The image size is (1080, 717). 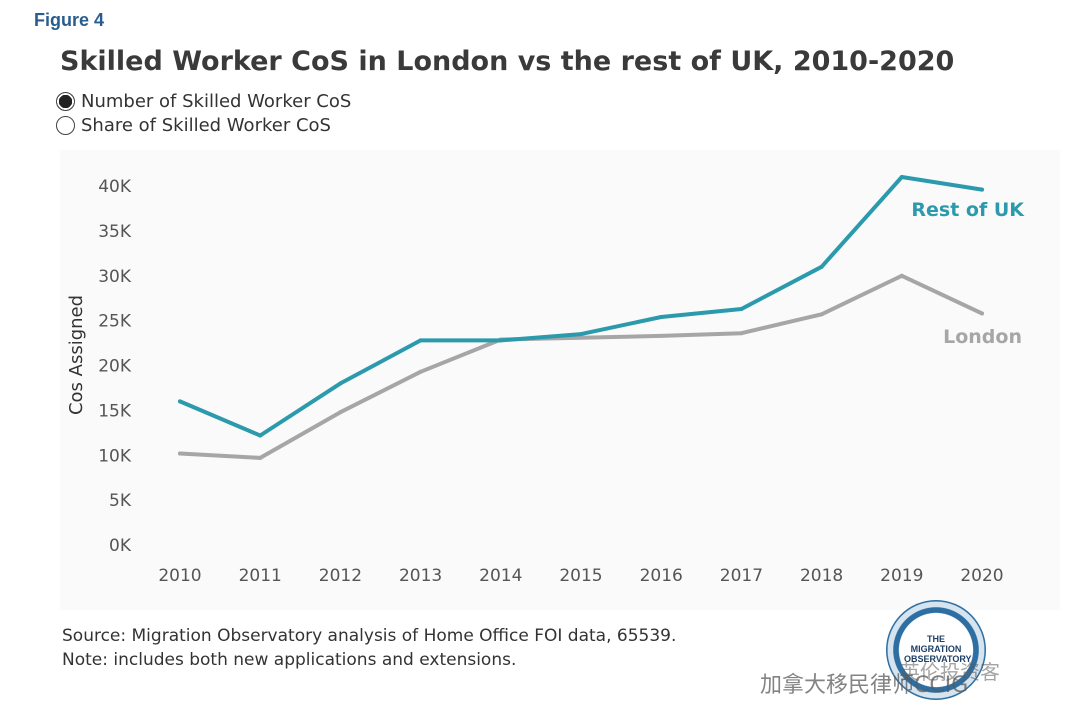 I want to click on logo-text-line1: THE, so click(x=936, y=639).